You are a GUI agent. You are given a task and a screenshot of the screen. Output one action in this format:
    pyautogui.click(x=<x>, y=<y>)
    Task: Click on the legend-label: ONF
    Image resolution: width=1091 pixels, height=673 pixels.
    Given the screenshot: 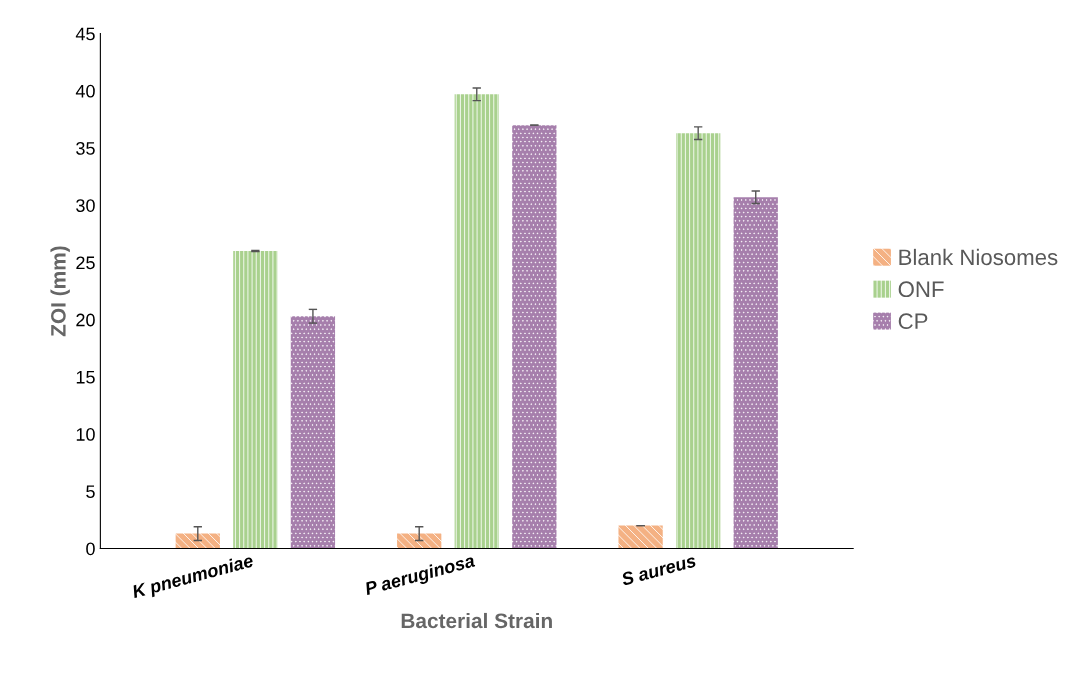 What is the action you would take?
    pyautogui.click(x=921, y=289)
    